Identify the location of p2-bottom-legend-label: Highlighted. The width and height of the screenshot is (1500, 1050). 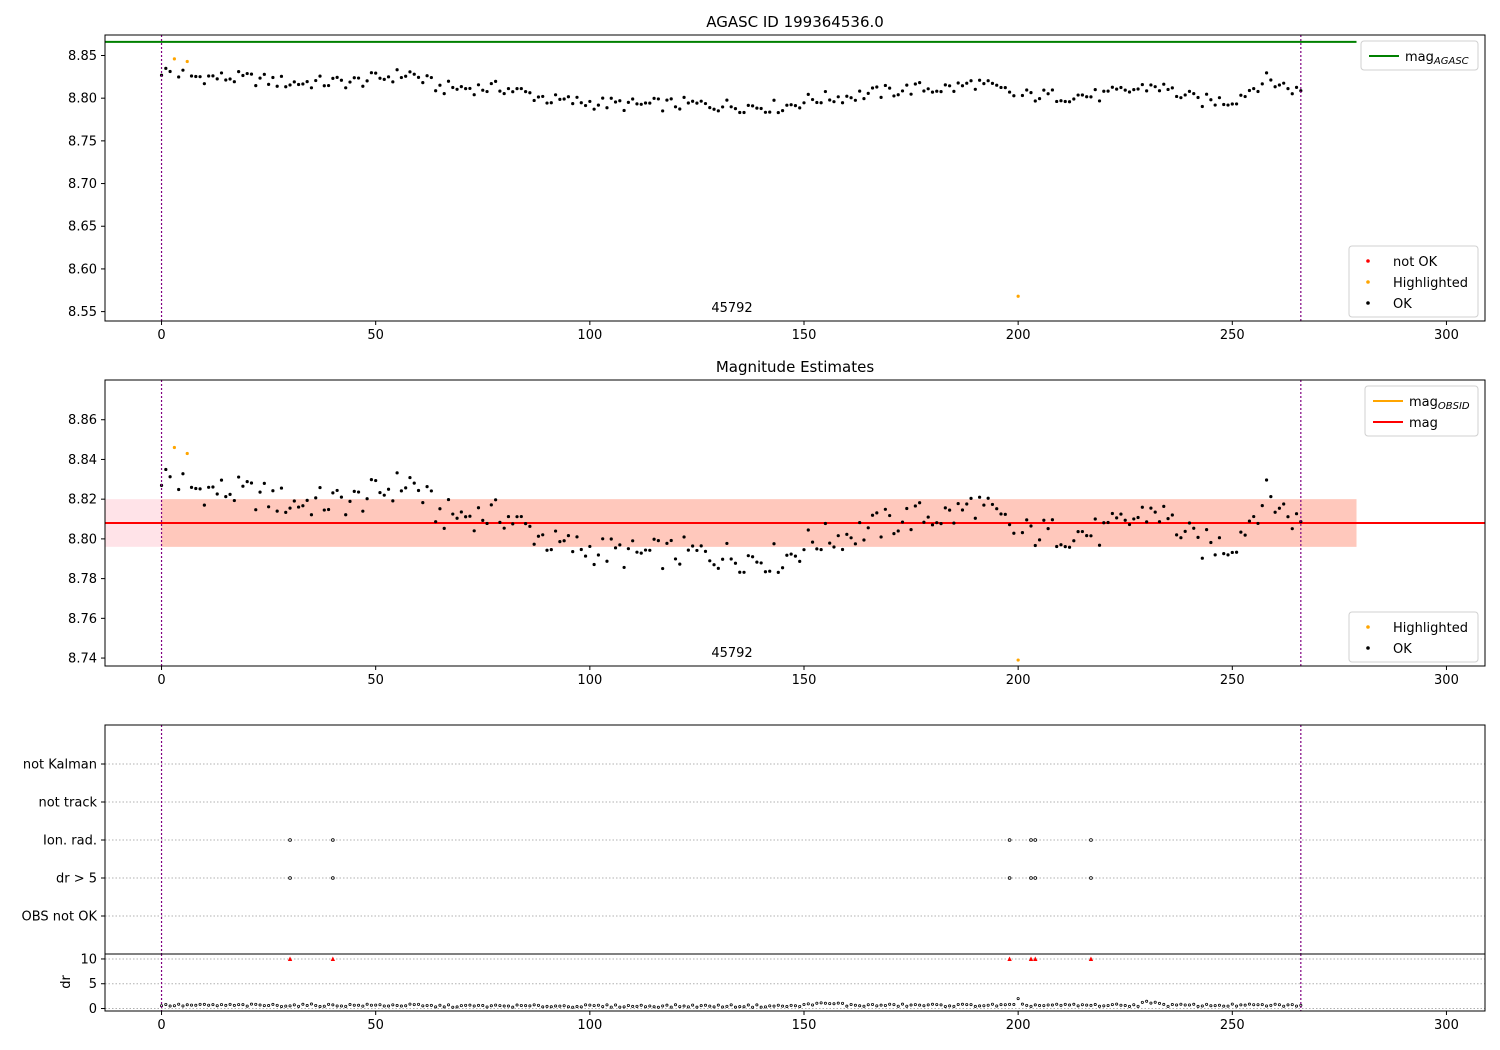
(1430, 628).